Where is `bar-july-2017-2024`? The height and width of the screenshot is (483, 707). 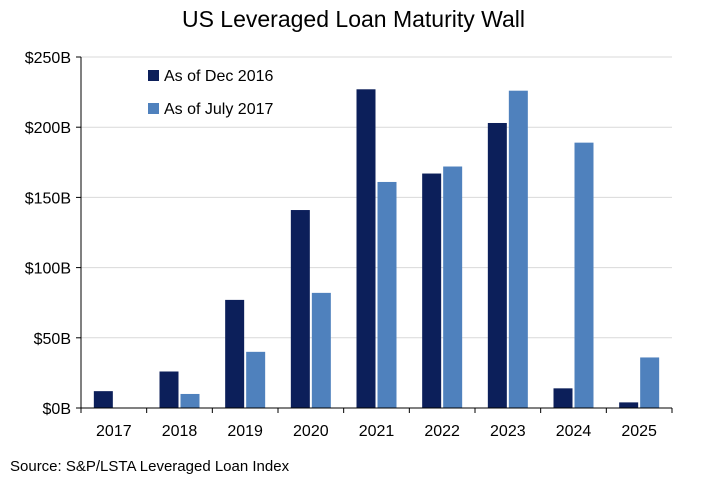
bar-july-2017-2024 is located at coordinates (584, 275).